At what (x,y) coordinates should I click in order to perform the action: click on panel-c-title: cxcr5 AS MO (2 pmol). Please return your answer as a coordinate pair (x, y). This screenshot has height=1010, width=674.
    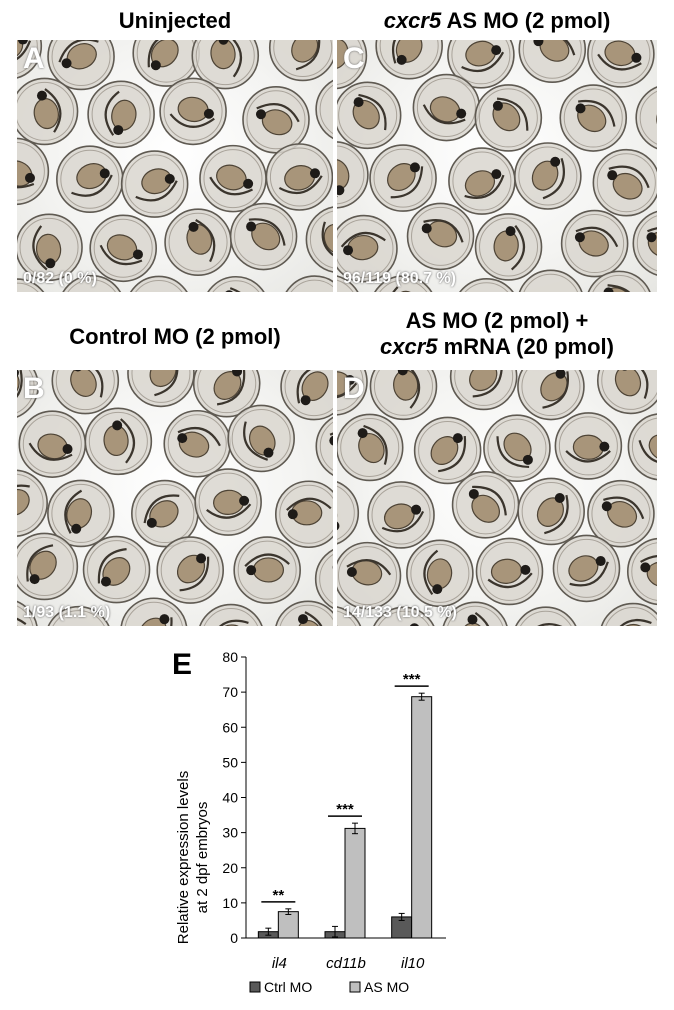
    Looking at the image, I should click on (497, 20).